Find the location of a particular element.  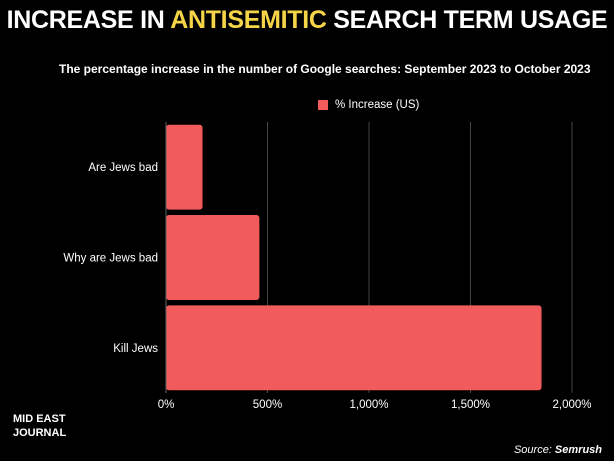

x-tick-label: 0% is located at coordinates (166, 405).